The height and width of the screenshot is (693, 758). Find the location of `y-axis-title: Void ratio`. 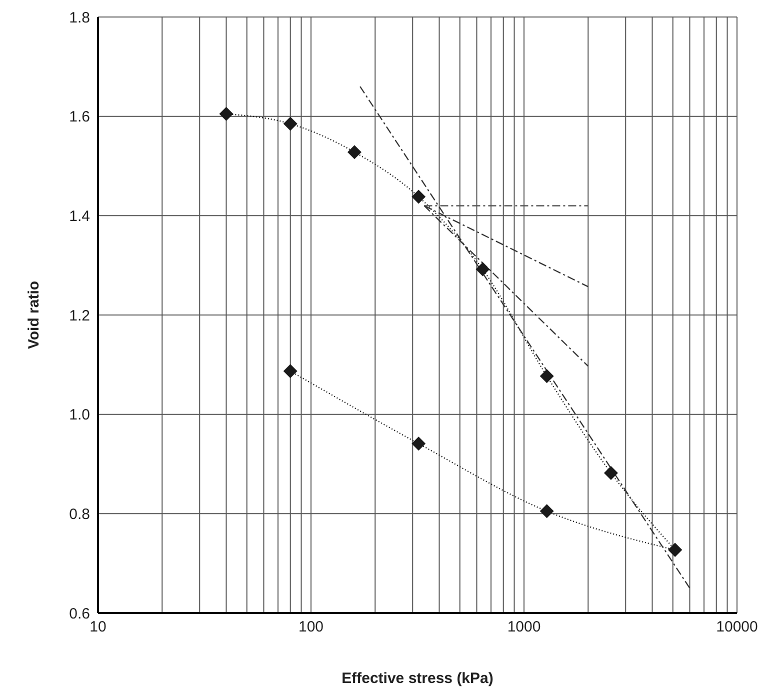

y-axis-title: Void ratio is located at coordinates (33, 315).